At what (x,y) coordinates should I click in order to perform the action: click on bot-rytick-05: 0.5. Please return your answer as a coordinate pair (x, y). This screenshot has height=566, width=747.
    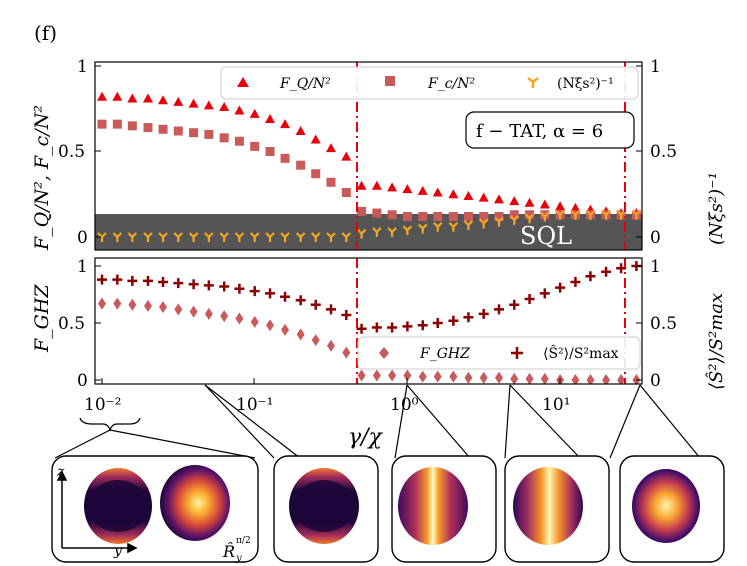
    Looking at the image, I should click on (663, 324).